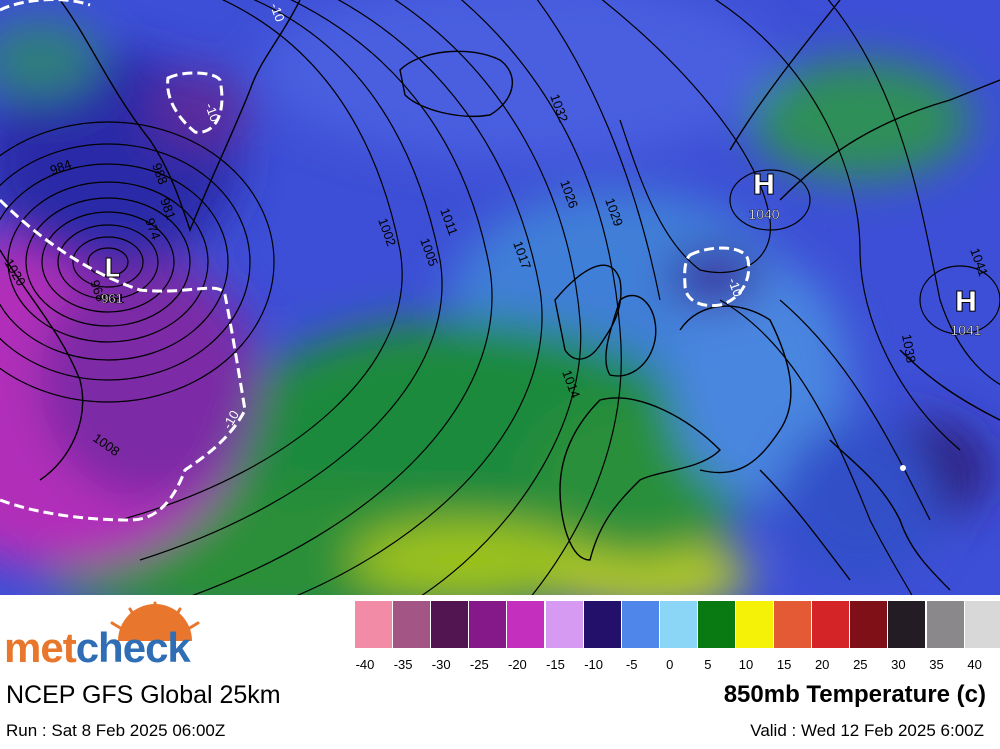 This screenshot has width=1000, height=749. Describe the element at coordinates (860, 664) in the screenshot. I see `legend-tick-label: 25` at that location.